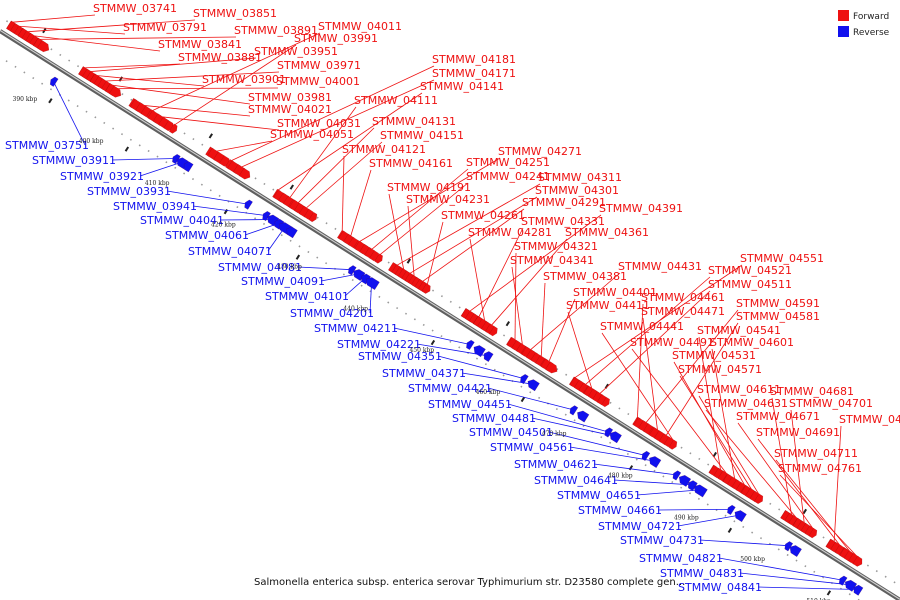  What do you see at coordinates (798, 432) in the screenshot?
I see `forward-gene-label: STMMW_04691` at bounding box center [798, 432].